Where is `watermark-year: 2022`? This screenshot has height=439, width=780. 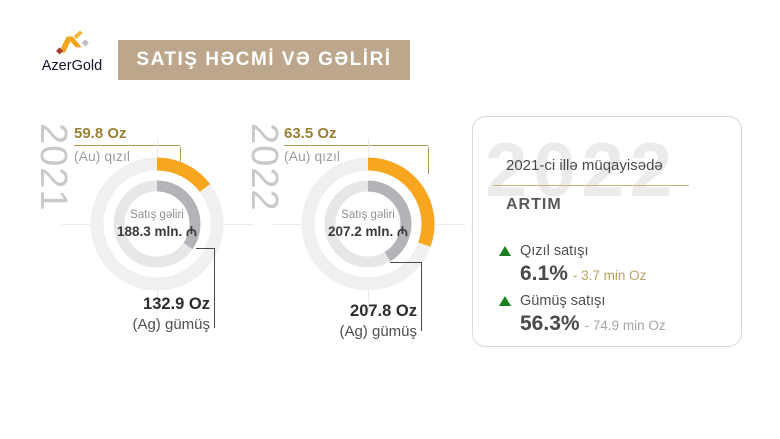 watermark-year: 2022 is located at coordinates (582, 170).